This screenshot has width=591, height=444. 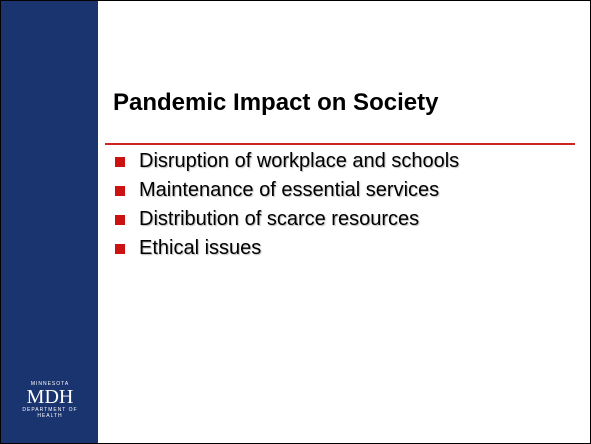 I want to click on bullet: Disruption of workplace and schools, so click(x=287, y=161).